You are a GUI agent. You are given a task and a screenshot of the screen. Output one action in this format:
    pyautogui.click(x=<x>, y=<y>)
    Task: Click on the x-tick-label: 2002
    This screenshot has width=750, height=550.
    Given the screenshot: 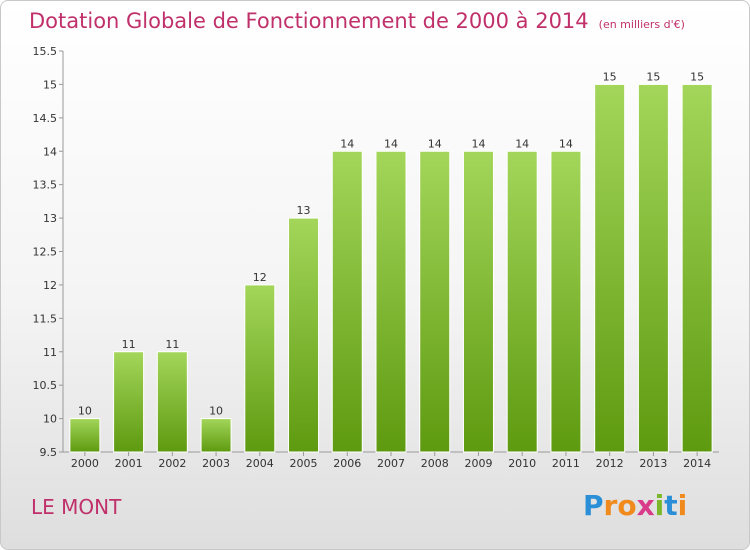 What is the action you would take?
    pyautogui.click(x=172, y=463)
    